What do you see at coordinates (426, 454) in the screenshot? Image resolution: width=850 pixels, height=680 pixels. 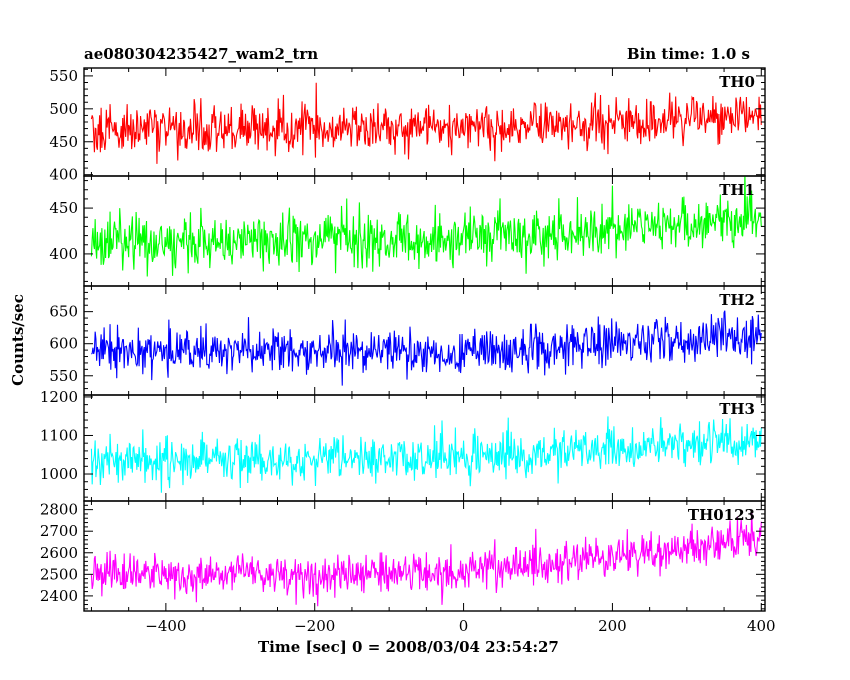 I see `series-line-th3` at bounding box center [426, 454].